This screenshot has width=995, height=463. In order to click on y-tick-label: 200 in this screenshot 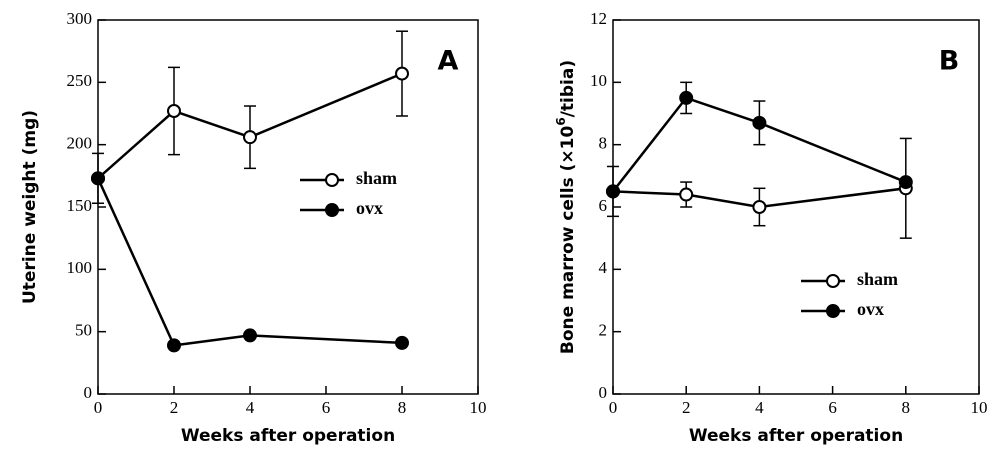, I will do `click(80, 143)`.